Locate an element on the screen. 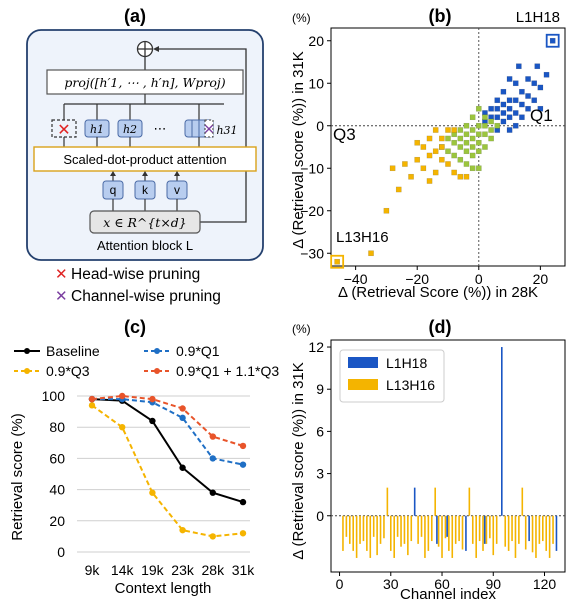 Image resolution: width=574 pixels, height=605 pixels. y-tick-label: 9 is located at coordinates (320, 389).